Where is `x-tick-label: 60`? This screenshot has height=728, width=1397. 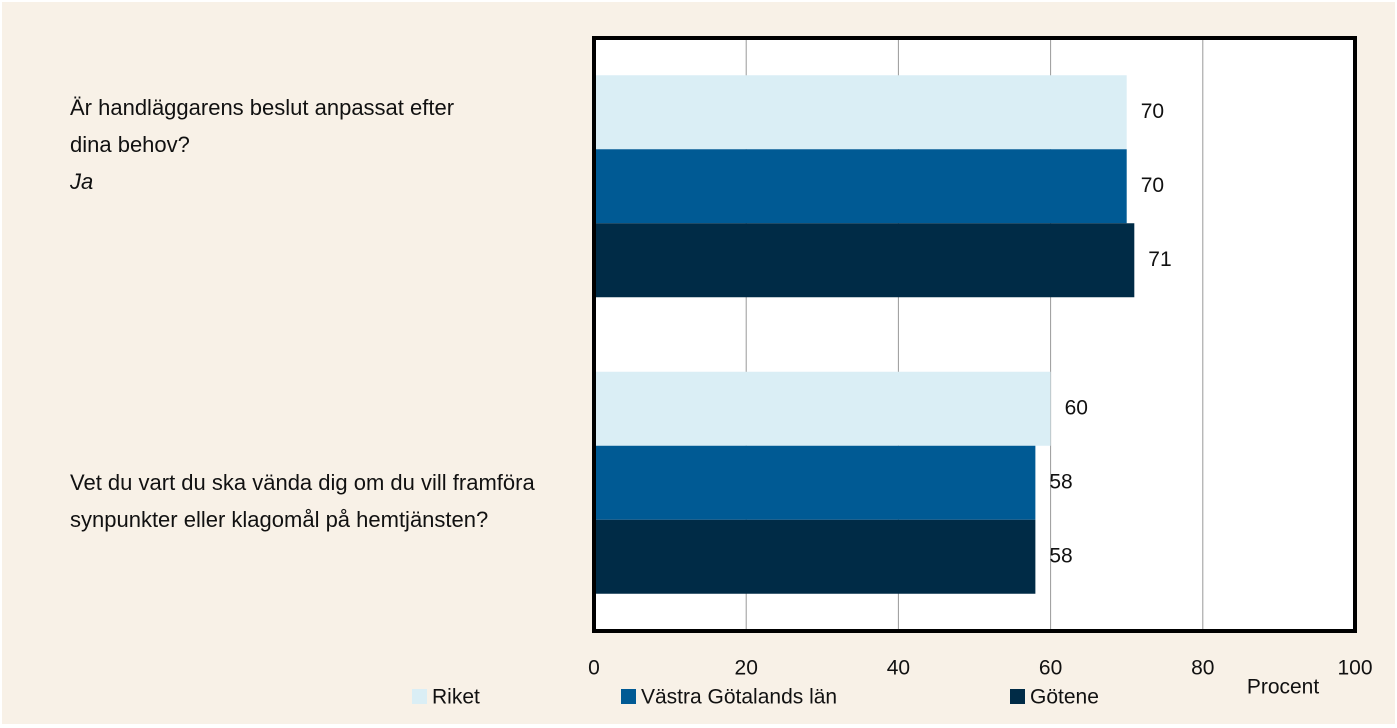 x-tick-label: 60 is located at coordinates (1050, 668).